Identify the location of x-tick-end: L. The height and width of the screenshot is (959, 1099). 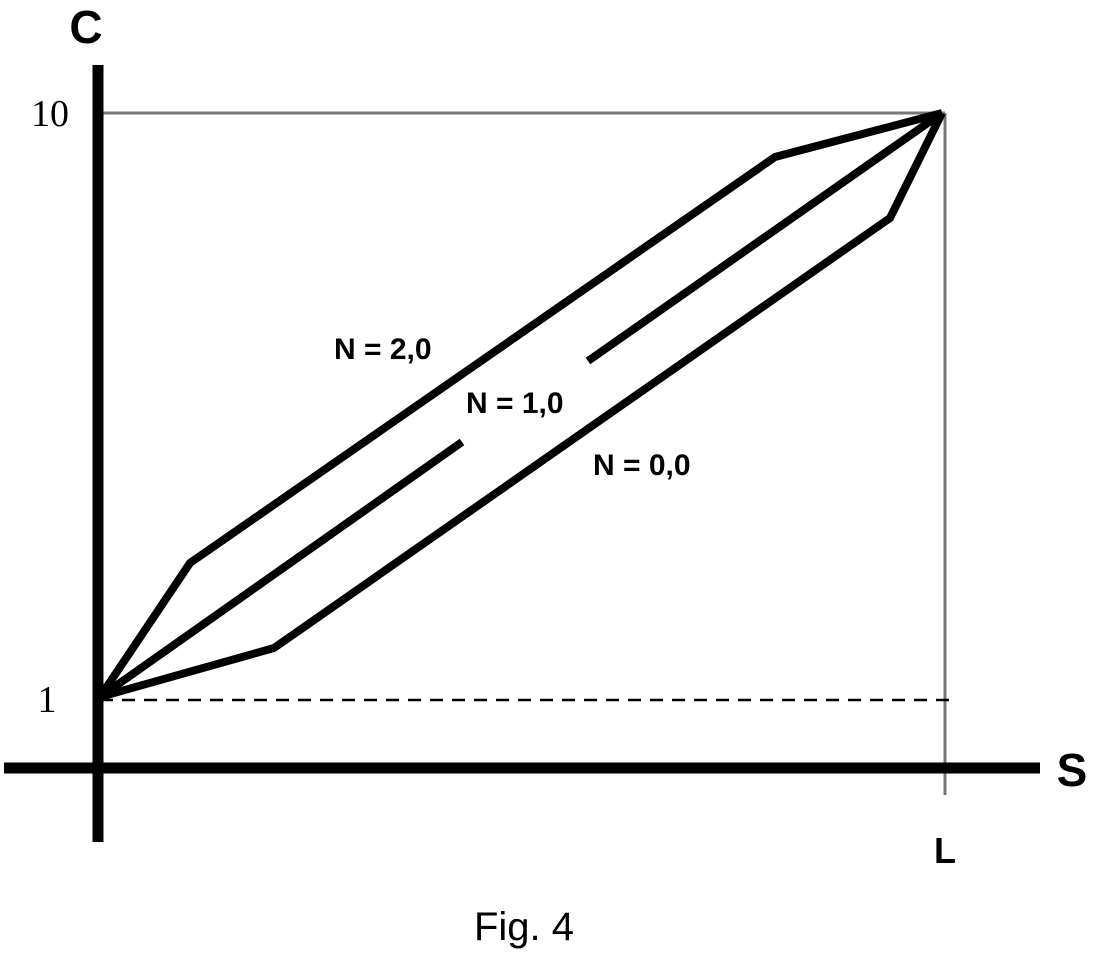
(945, 850).